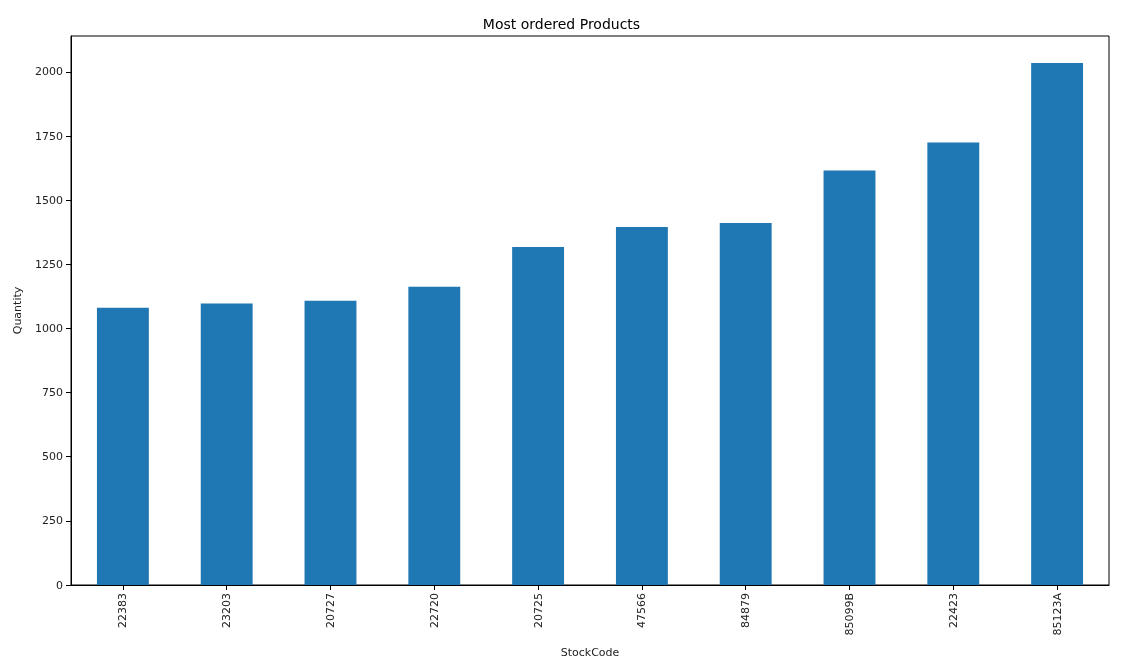 The width and height of the screenshot is (1123, 663). What do you see at coordinates (59, 585) in the screenshot?
I see `y-tick-label: 0` at bounding box center [59, 585].